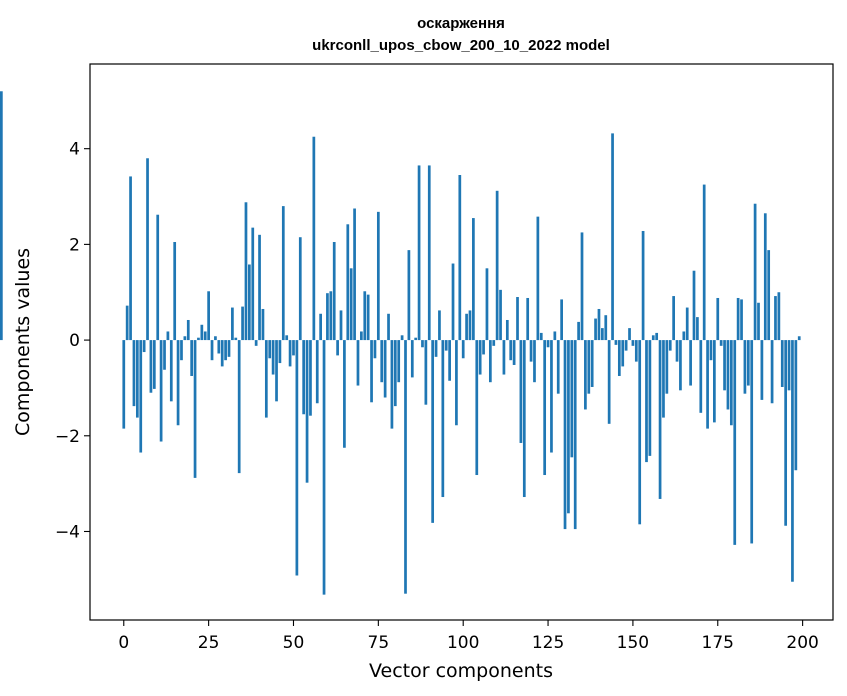 Image resolution: width=847 pixels, height=696 pixels. I want to click on y-tick-label: 0, so click(74, 341).